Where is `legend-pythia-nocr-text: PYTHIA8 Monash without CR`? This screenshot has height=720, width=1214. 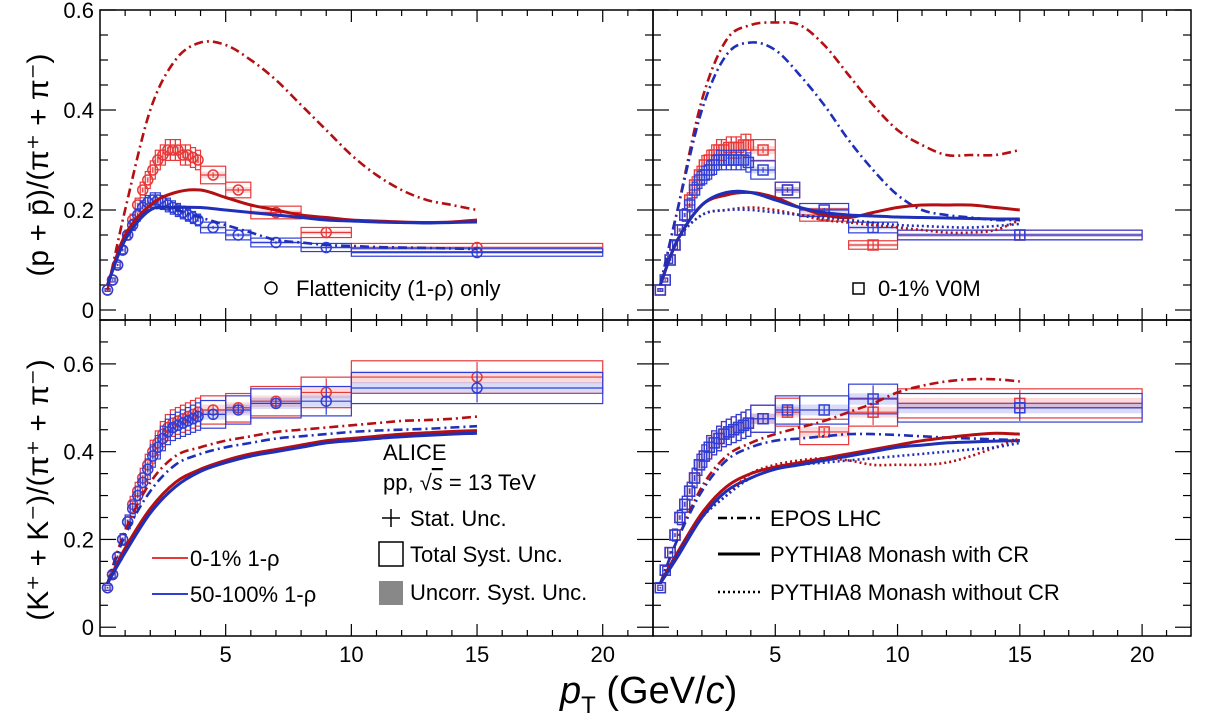
legend-pythia-nocr-text: PYTHIA8 Monash without CR is located at coordinates (915, 592).